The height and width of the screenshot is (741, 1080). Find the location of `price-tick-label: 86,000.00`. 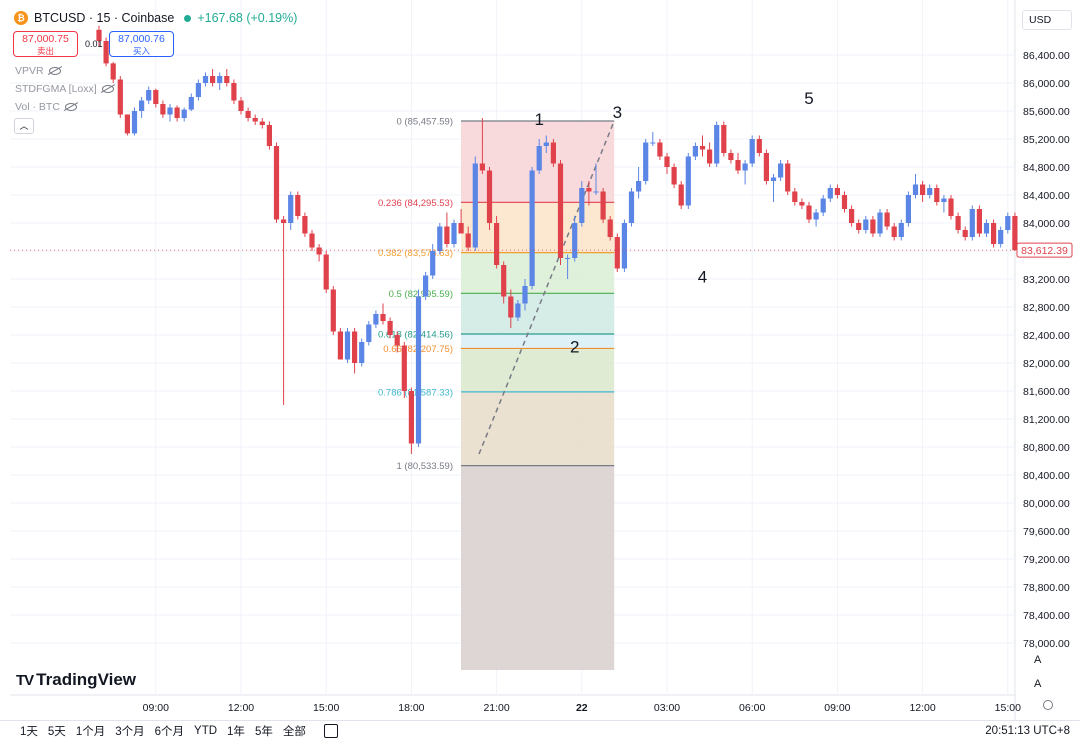

price-tick-label: 86,000.00 is located at coordinates (1046, 84).